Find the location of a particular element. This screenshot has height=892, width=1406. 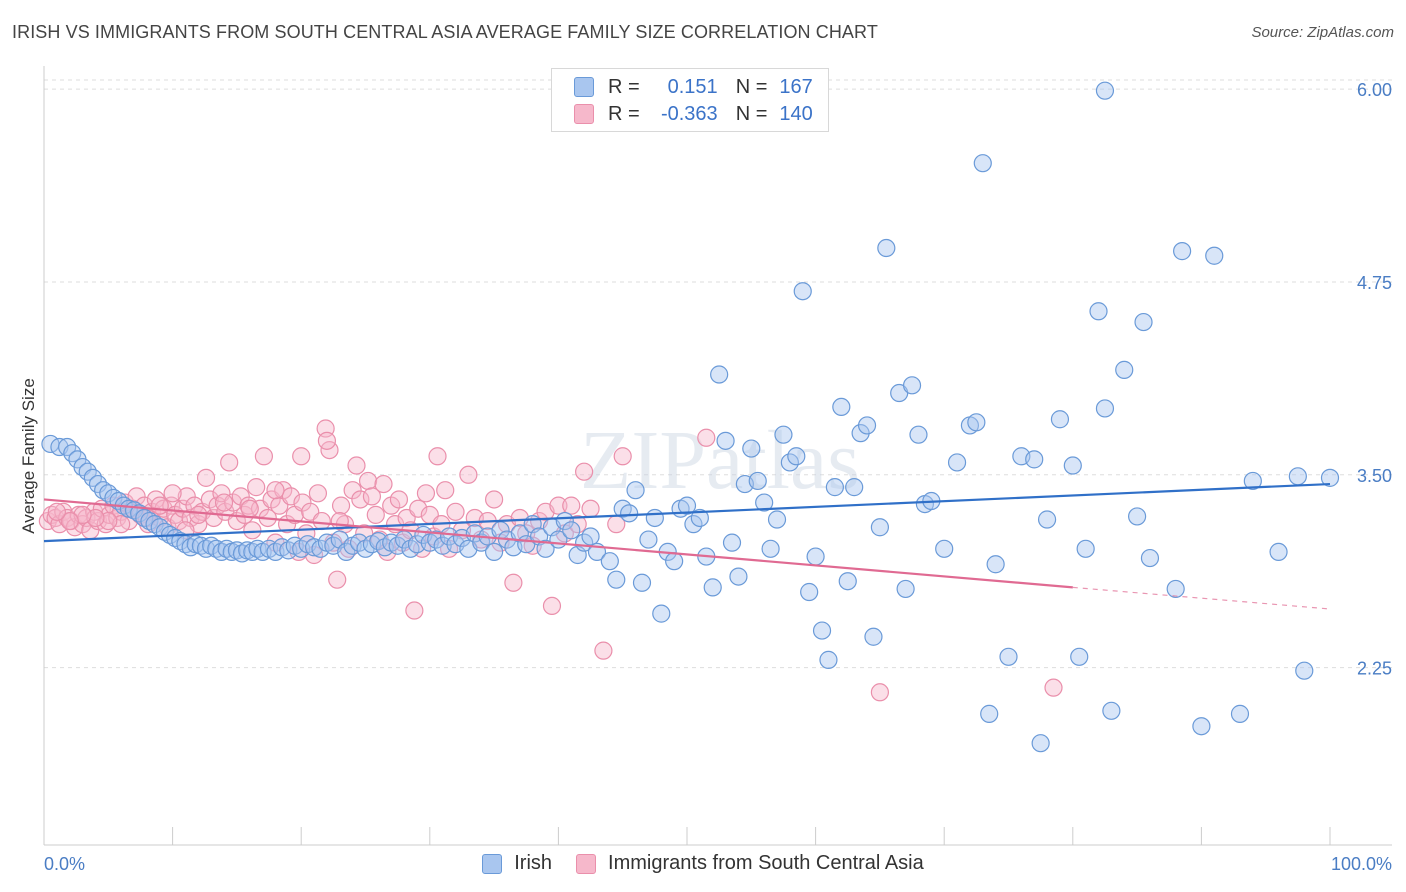

imm-n-label: N = is located at coordinates (751, 113).